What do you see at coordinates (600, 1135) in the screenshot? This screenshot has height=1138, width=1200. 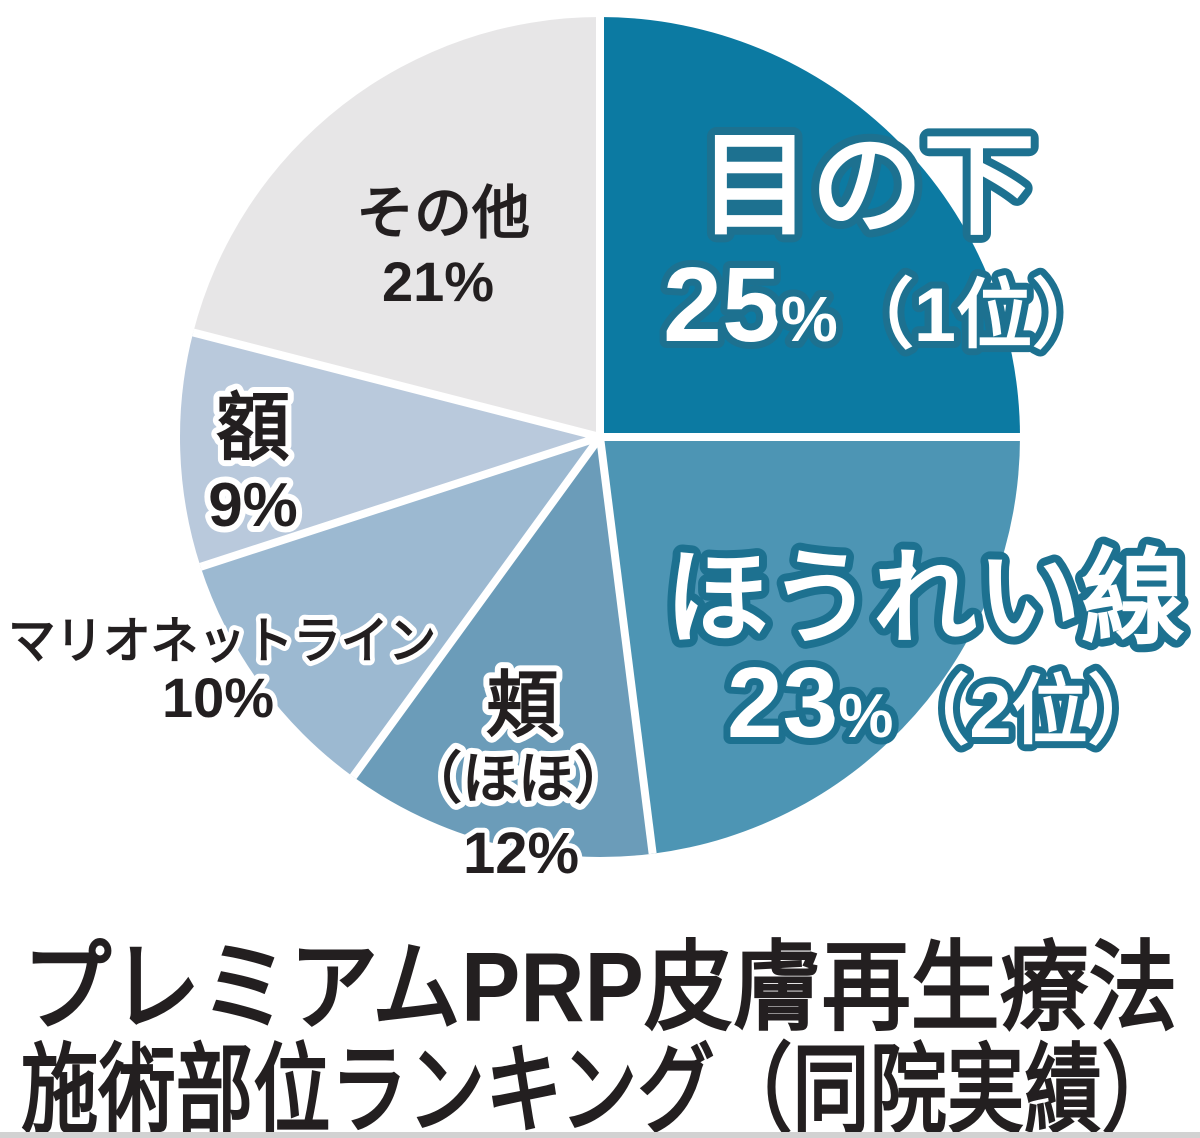 I see `bottom-border-strip` at bounding box center [600, 1135].